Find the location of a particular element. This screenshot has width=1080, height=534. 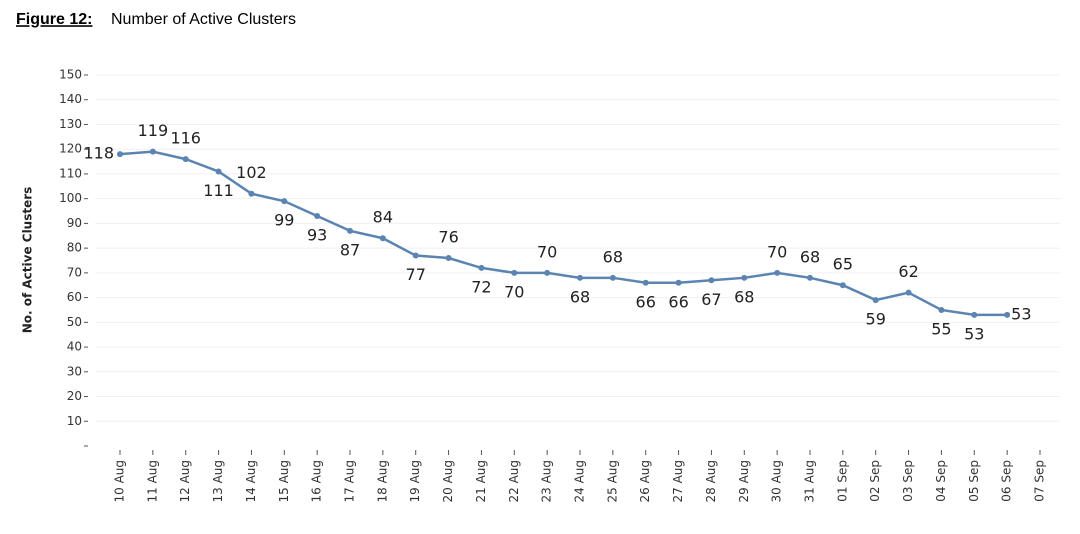

x-tick-label: 31 Aug is located at coordinates (810, 481).